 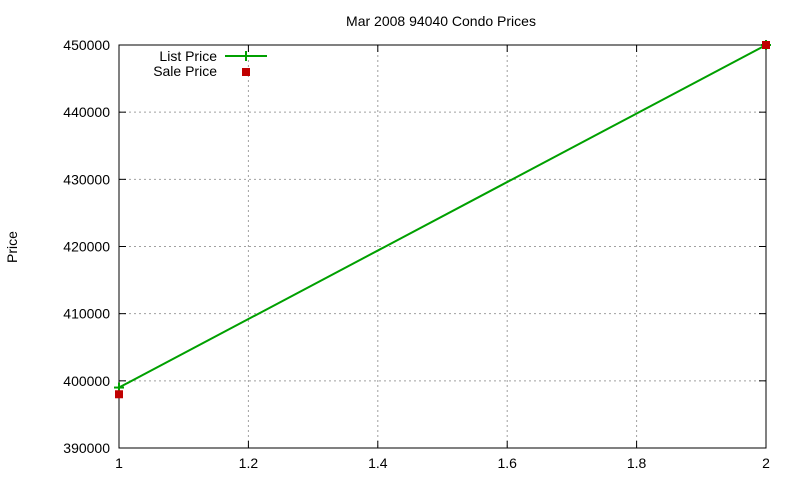 I want to click on y-tick-label: 440000, so click(x=86, y=112).